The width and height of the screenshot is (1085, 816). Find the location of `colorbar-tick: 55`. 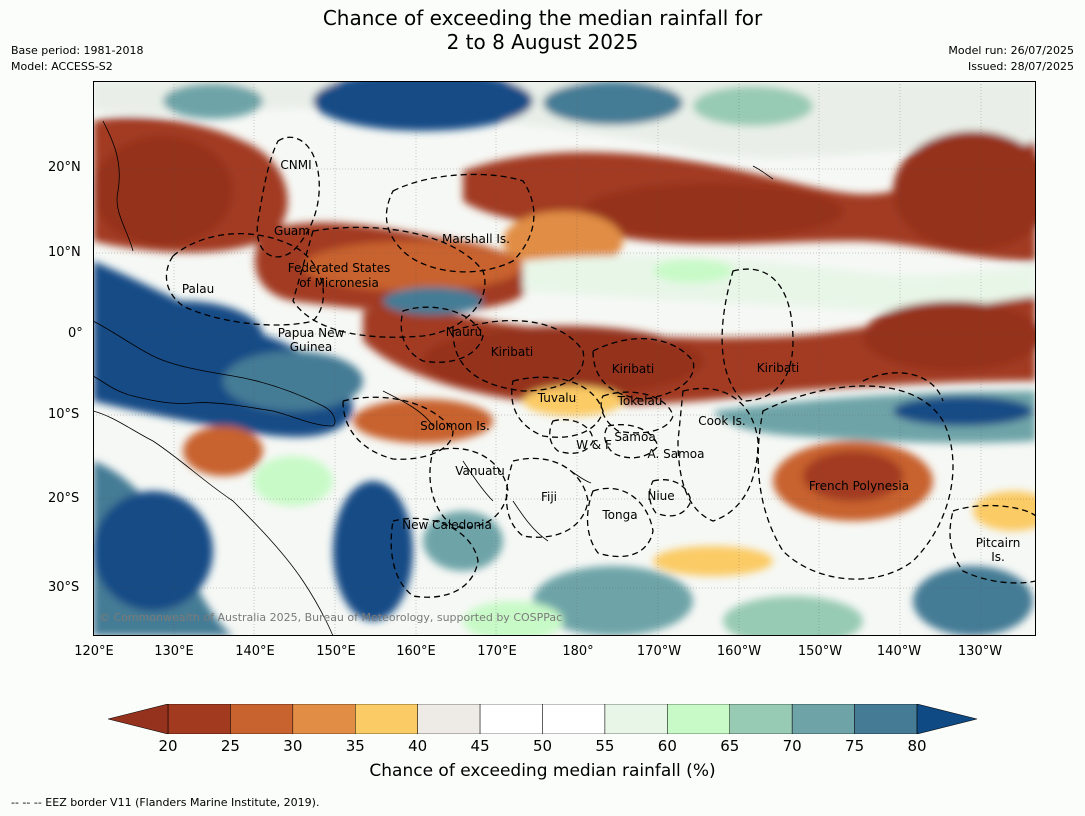

colorbar-tick: 55 is located at coordinates (605, 746).